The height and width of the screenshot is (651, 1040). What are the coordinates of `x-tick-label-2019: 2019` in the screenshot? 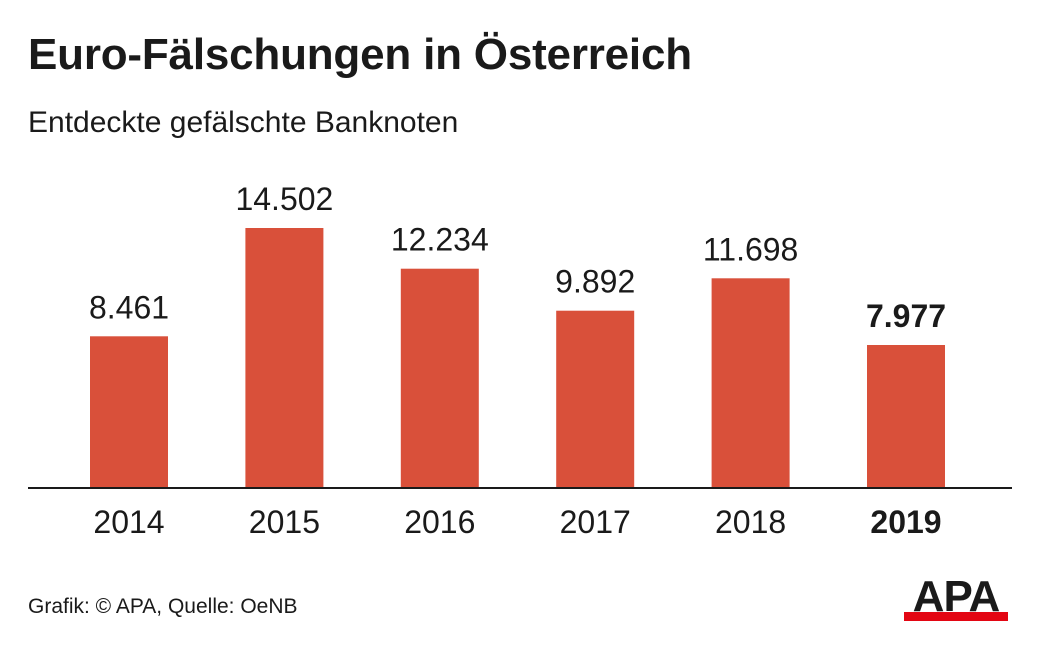 It's located at (905, 522).